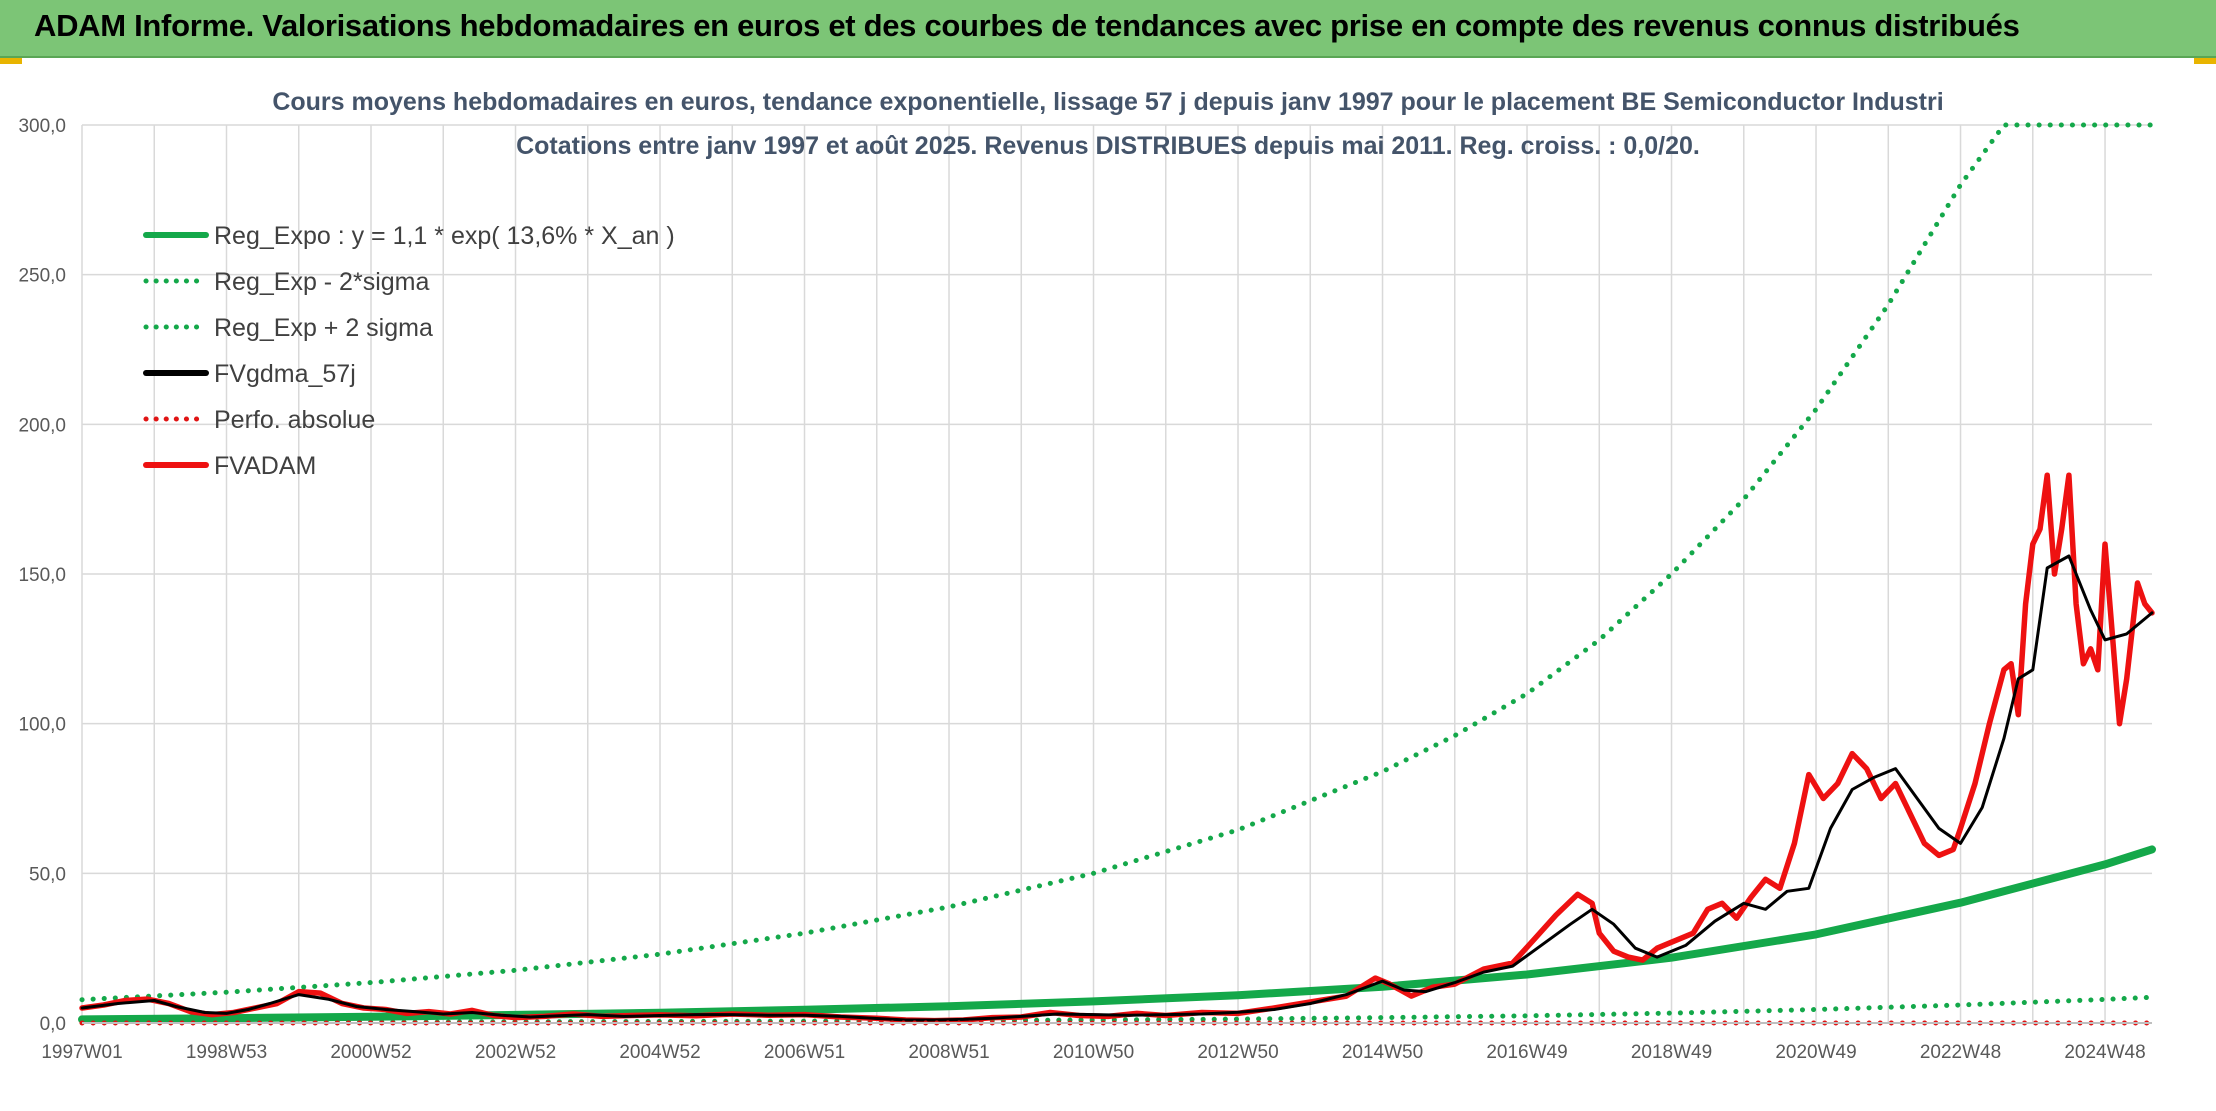  I want to click on legend-label: Perfo. absolue, so click(294, 420).